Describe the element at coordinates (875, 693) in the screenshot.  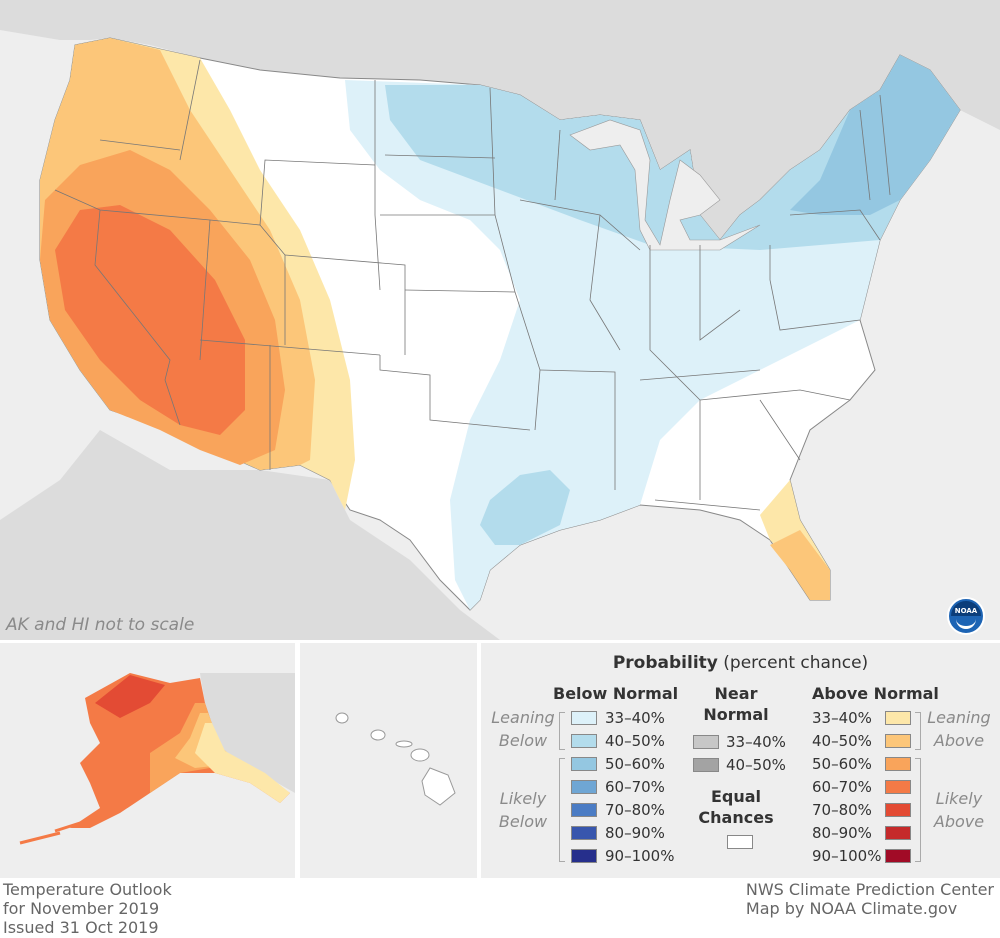
I see `above-normal-heading: Above Normal` at that location.